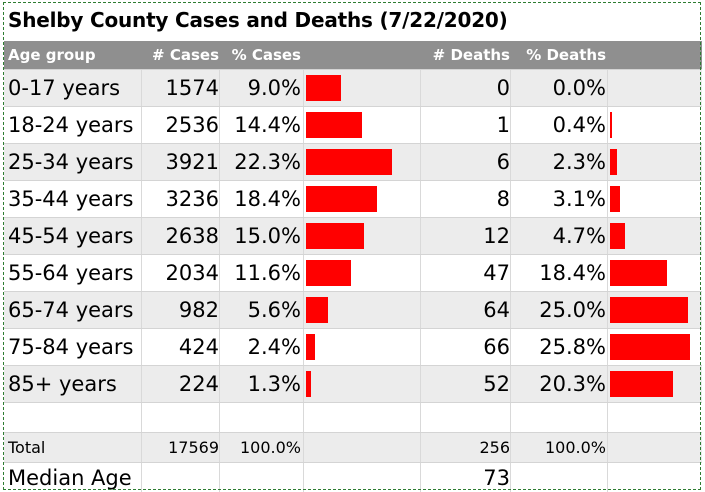 The image size is (705, 492). What do you see at coordinates (267, 199) in the screenshot?
I see `pct-cases-cell: 18.4%` at bounding box center [267, 199].